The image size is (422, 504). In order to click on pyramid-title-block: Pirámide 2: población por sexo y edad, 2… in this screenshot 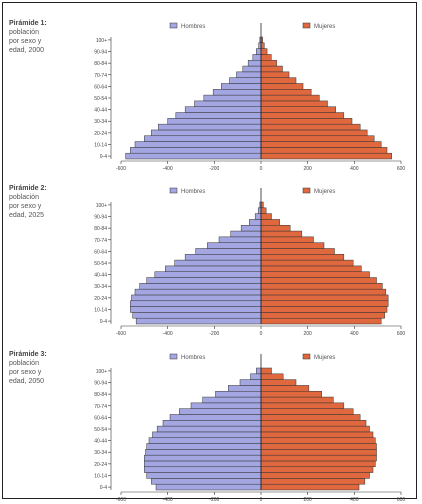, I will do `click(40, 202)`.